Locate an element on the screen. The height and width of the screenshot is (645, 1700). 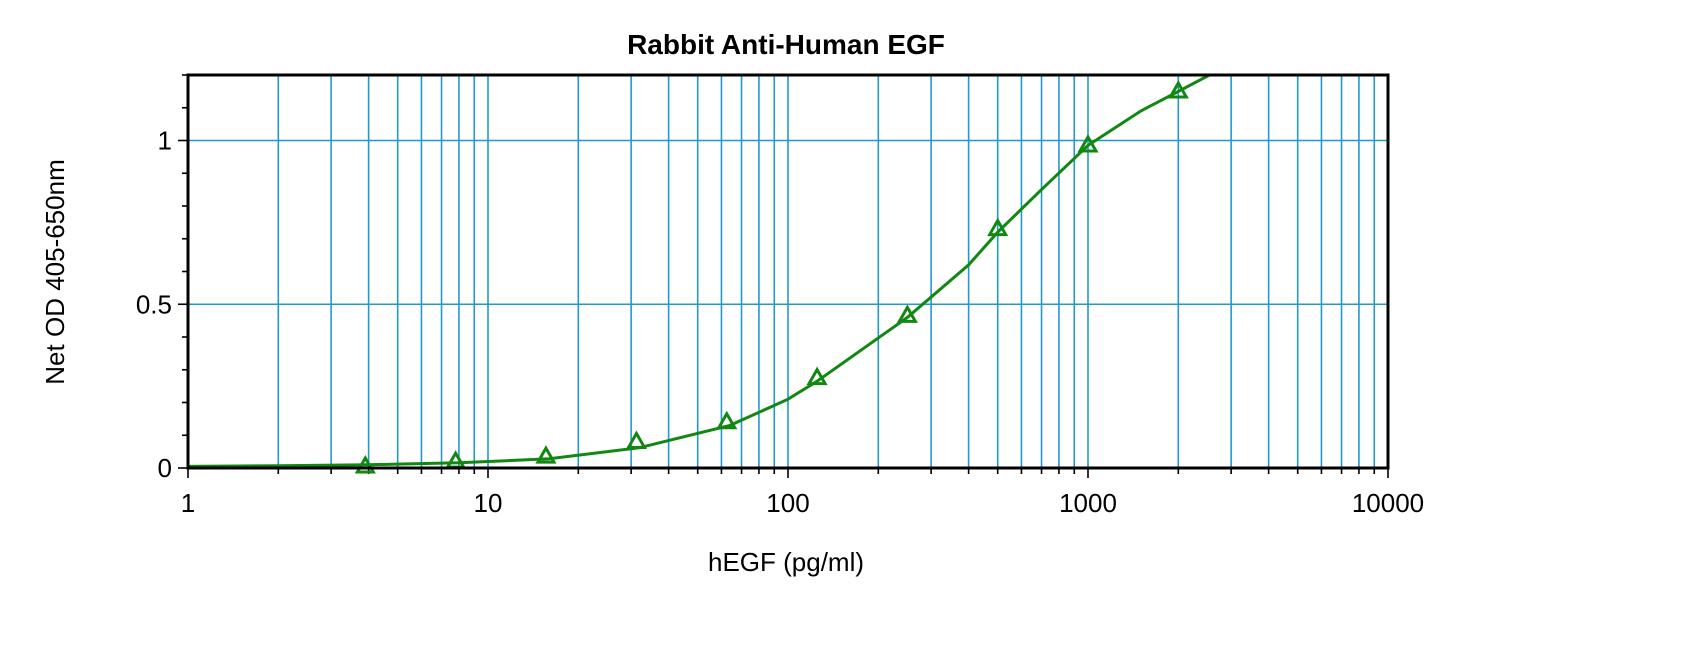
x-tick-label: 1000 is located at coordinates (1088, 503).